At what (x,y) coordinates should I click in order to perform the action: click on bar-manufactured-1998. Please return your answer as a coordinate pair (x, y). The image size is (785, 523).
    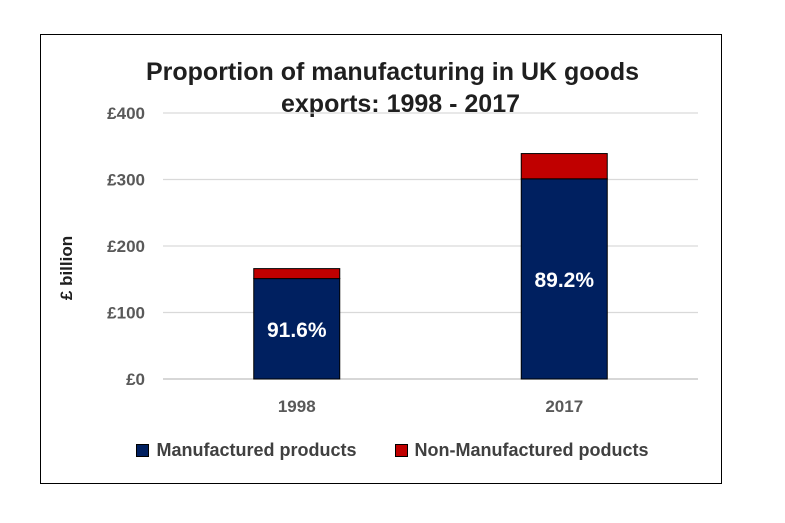
    Looking at the image, I should click on (297, 329).